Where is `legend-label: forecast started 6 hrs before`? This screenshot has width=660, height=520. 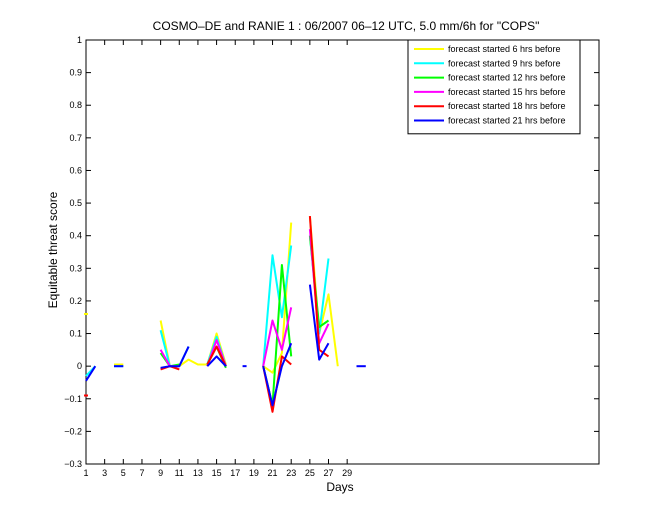
legend-label: forecast started 6 hrs before is located at coordinates (504, 49).